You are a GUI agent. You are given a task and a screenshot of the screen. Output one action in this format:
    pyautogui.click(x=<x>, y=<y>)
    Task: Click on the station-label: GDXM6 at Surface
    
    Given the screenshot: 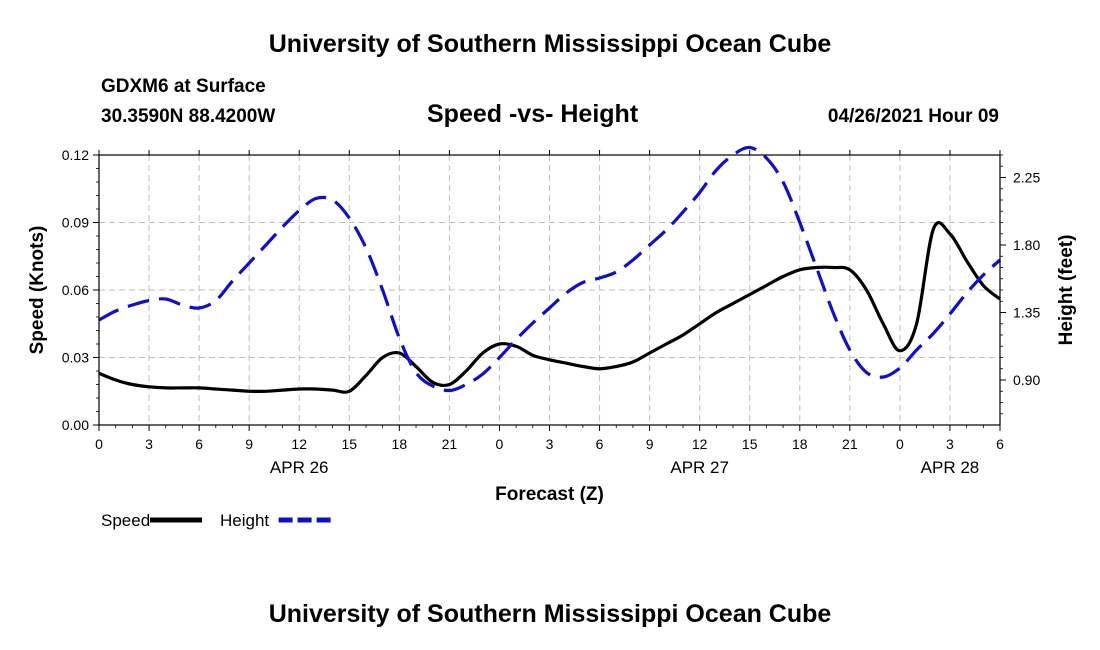 What is the action you would take?
    pyautogui.click(x=183, y=86)
    